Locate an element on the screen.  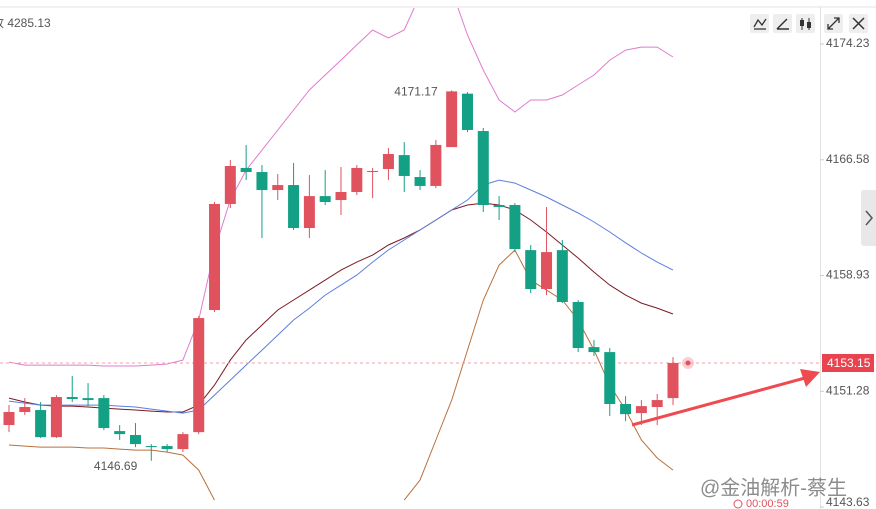
y-tick-label: 4166.58 is located at coordinates (848, 159).